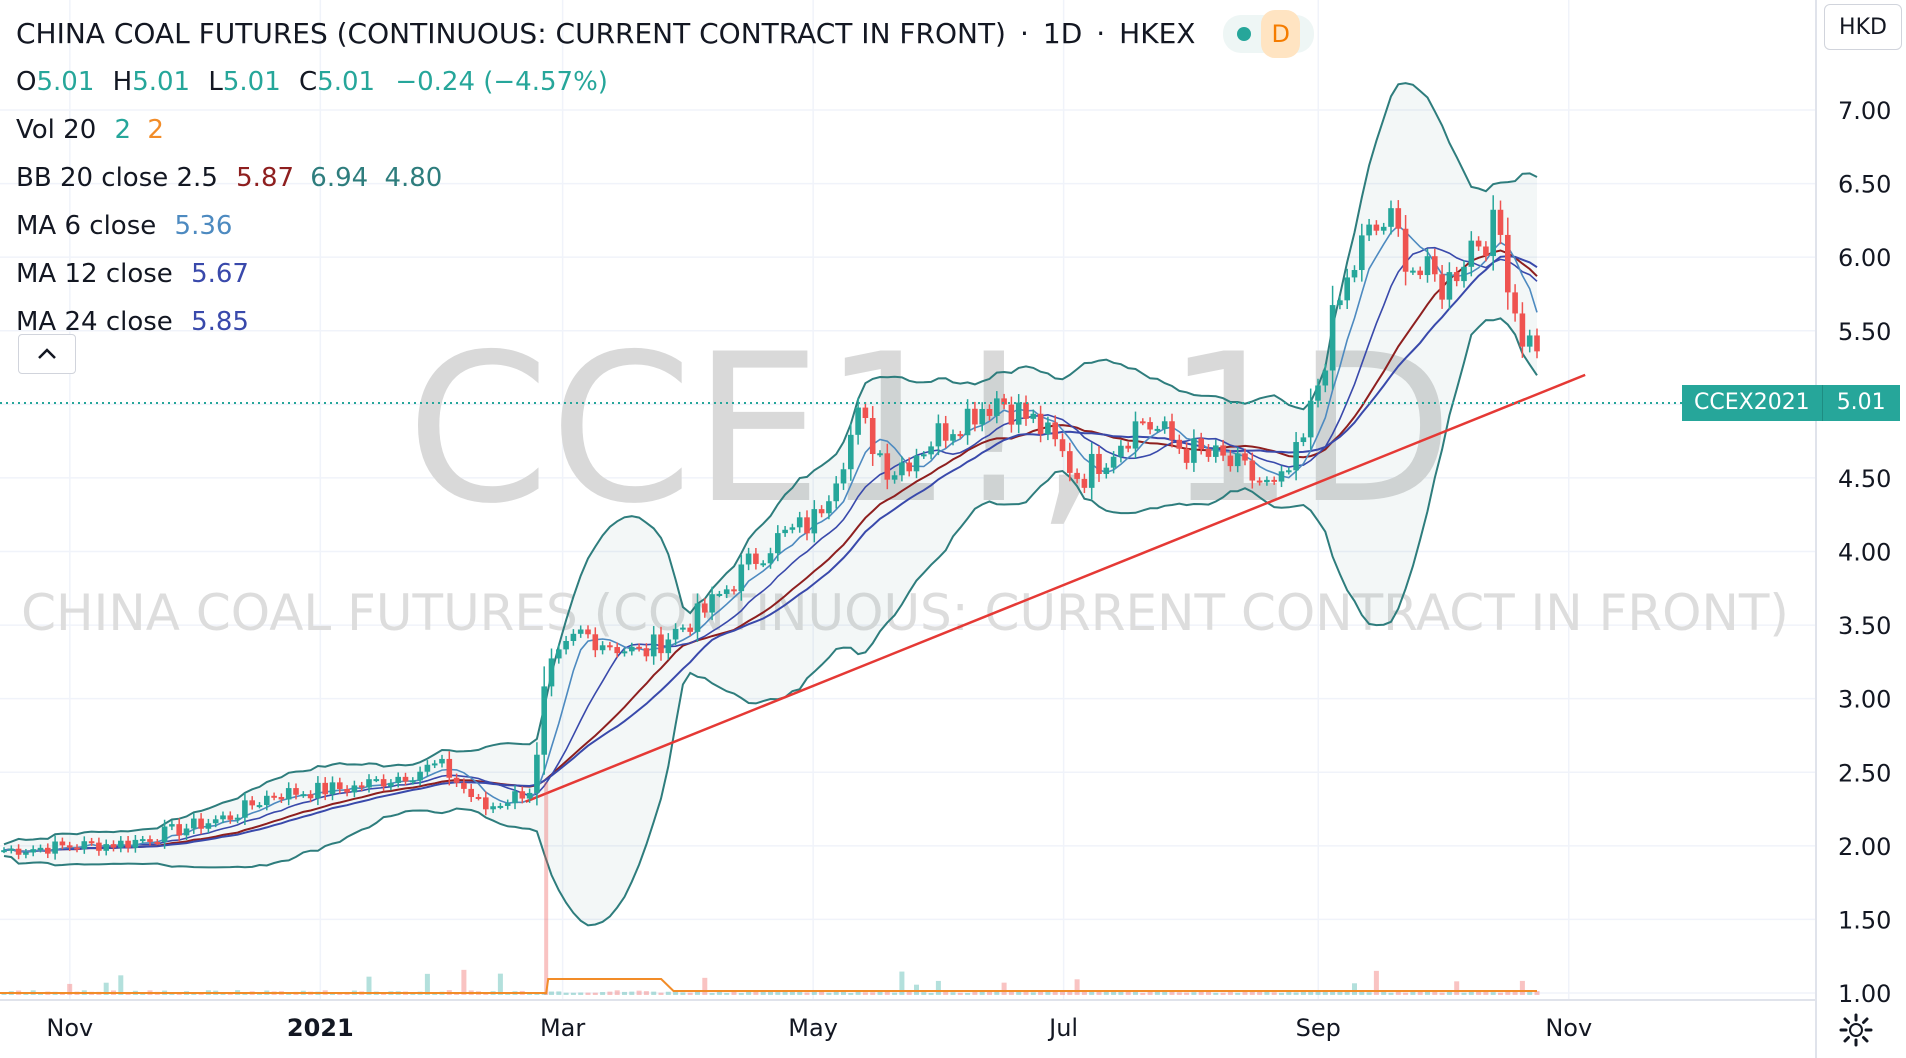 The width and height of the screenshot is (1906, 1058). I want to click on ma24-indicator: MA 24 close 5.85, so click(132, 322).